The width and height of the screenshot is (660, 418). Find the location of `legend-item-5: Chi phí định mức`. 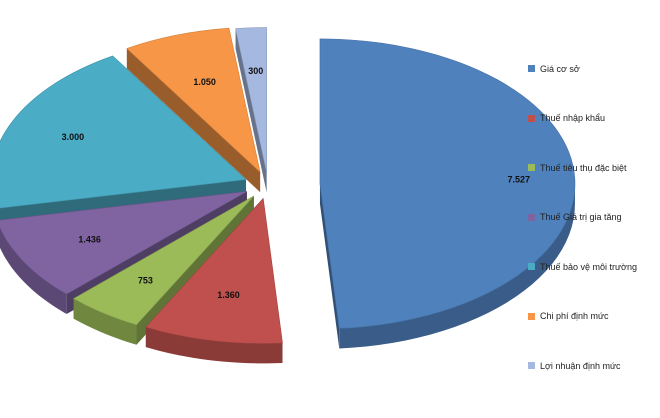

legend-item-5: Chi phí định mức is located at coordinates (593, 317).